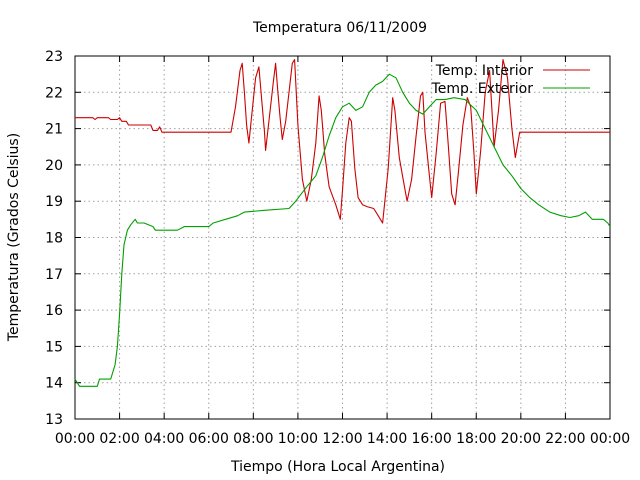  Describe the element at coordinates (54, 93) in the screenshot. I see `y-tick-label: 22` at that location.